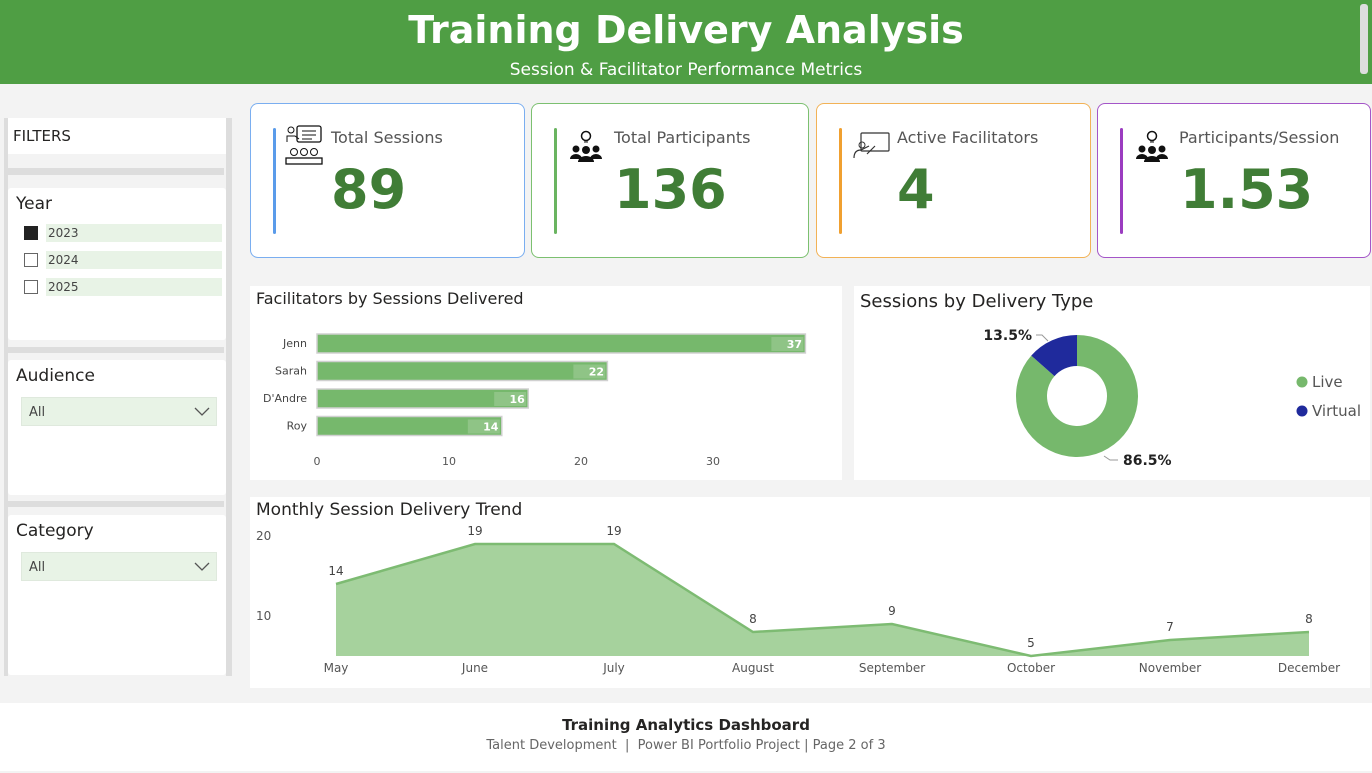 This screenshot has width=1372, height=773. Describe the element at coordinates (291, 371) in the screenshot. I see `y-category-label: Sarah` at that location.